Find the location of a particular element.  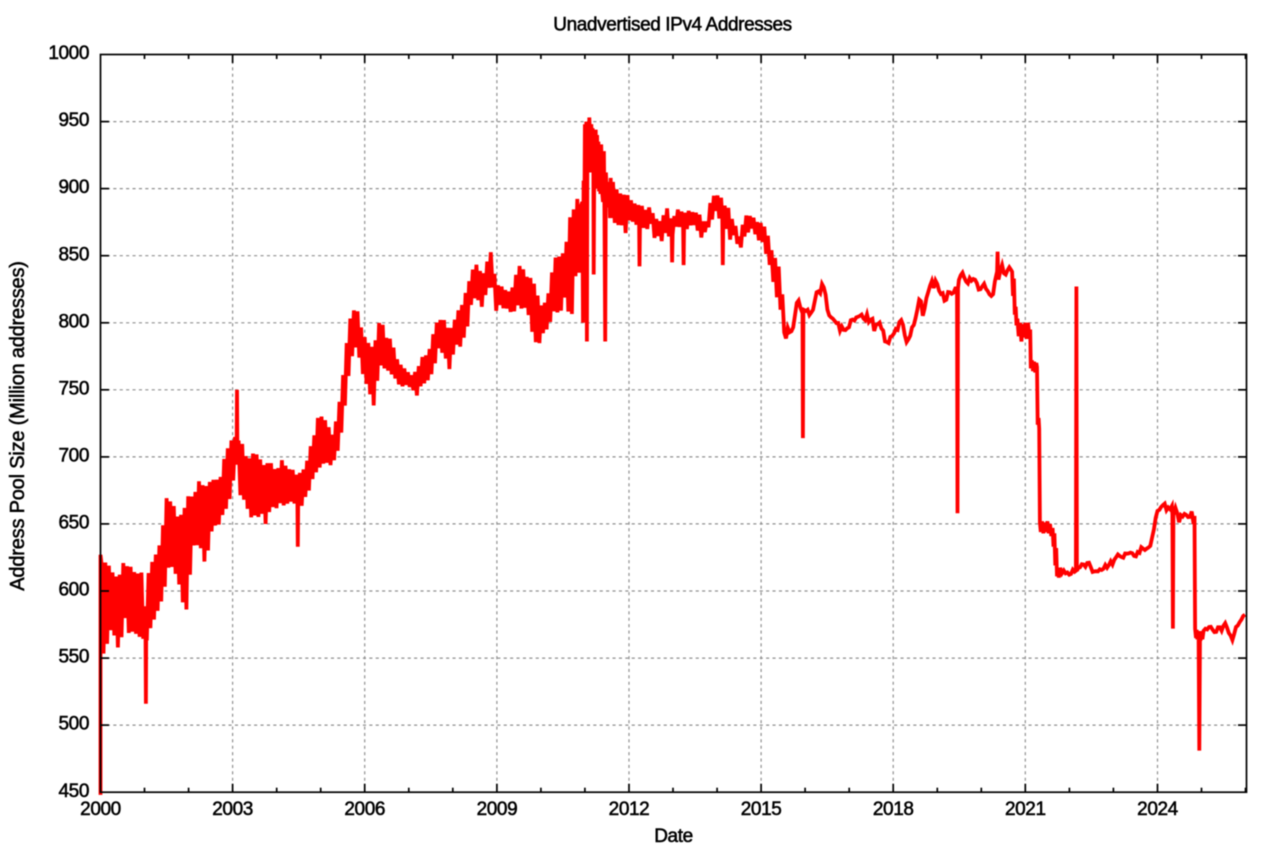

svg-text: Unadvertised IPv4 Addresses is located at coordinates (672, 25).